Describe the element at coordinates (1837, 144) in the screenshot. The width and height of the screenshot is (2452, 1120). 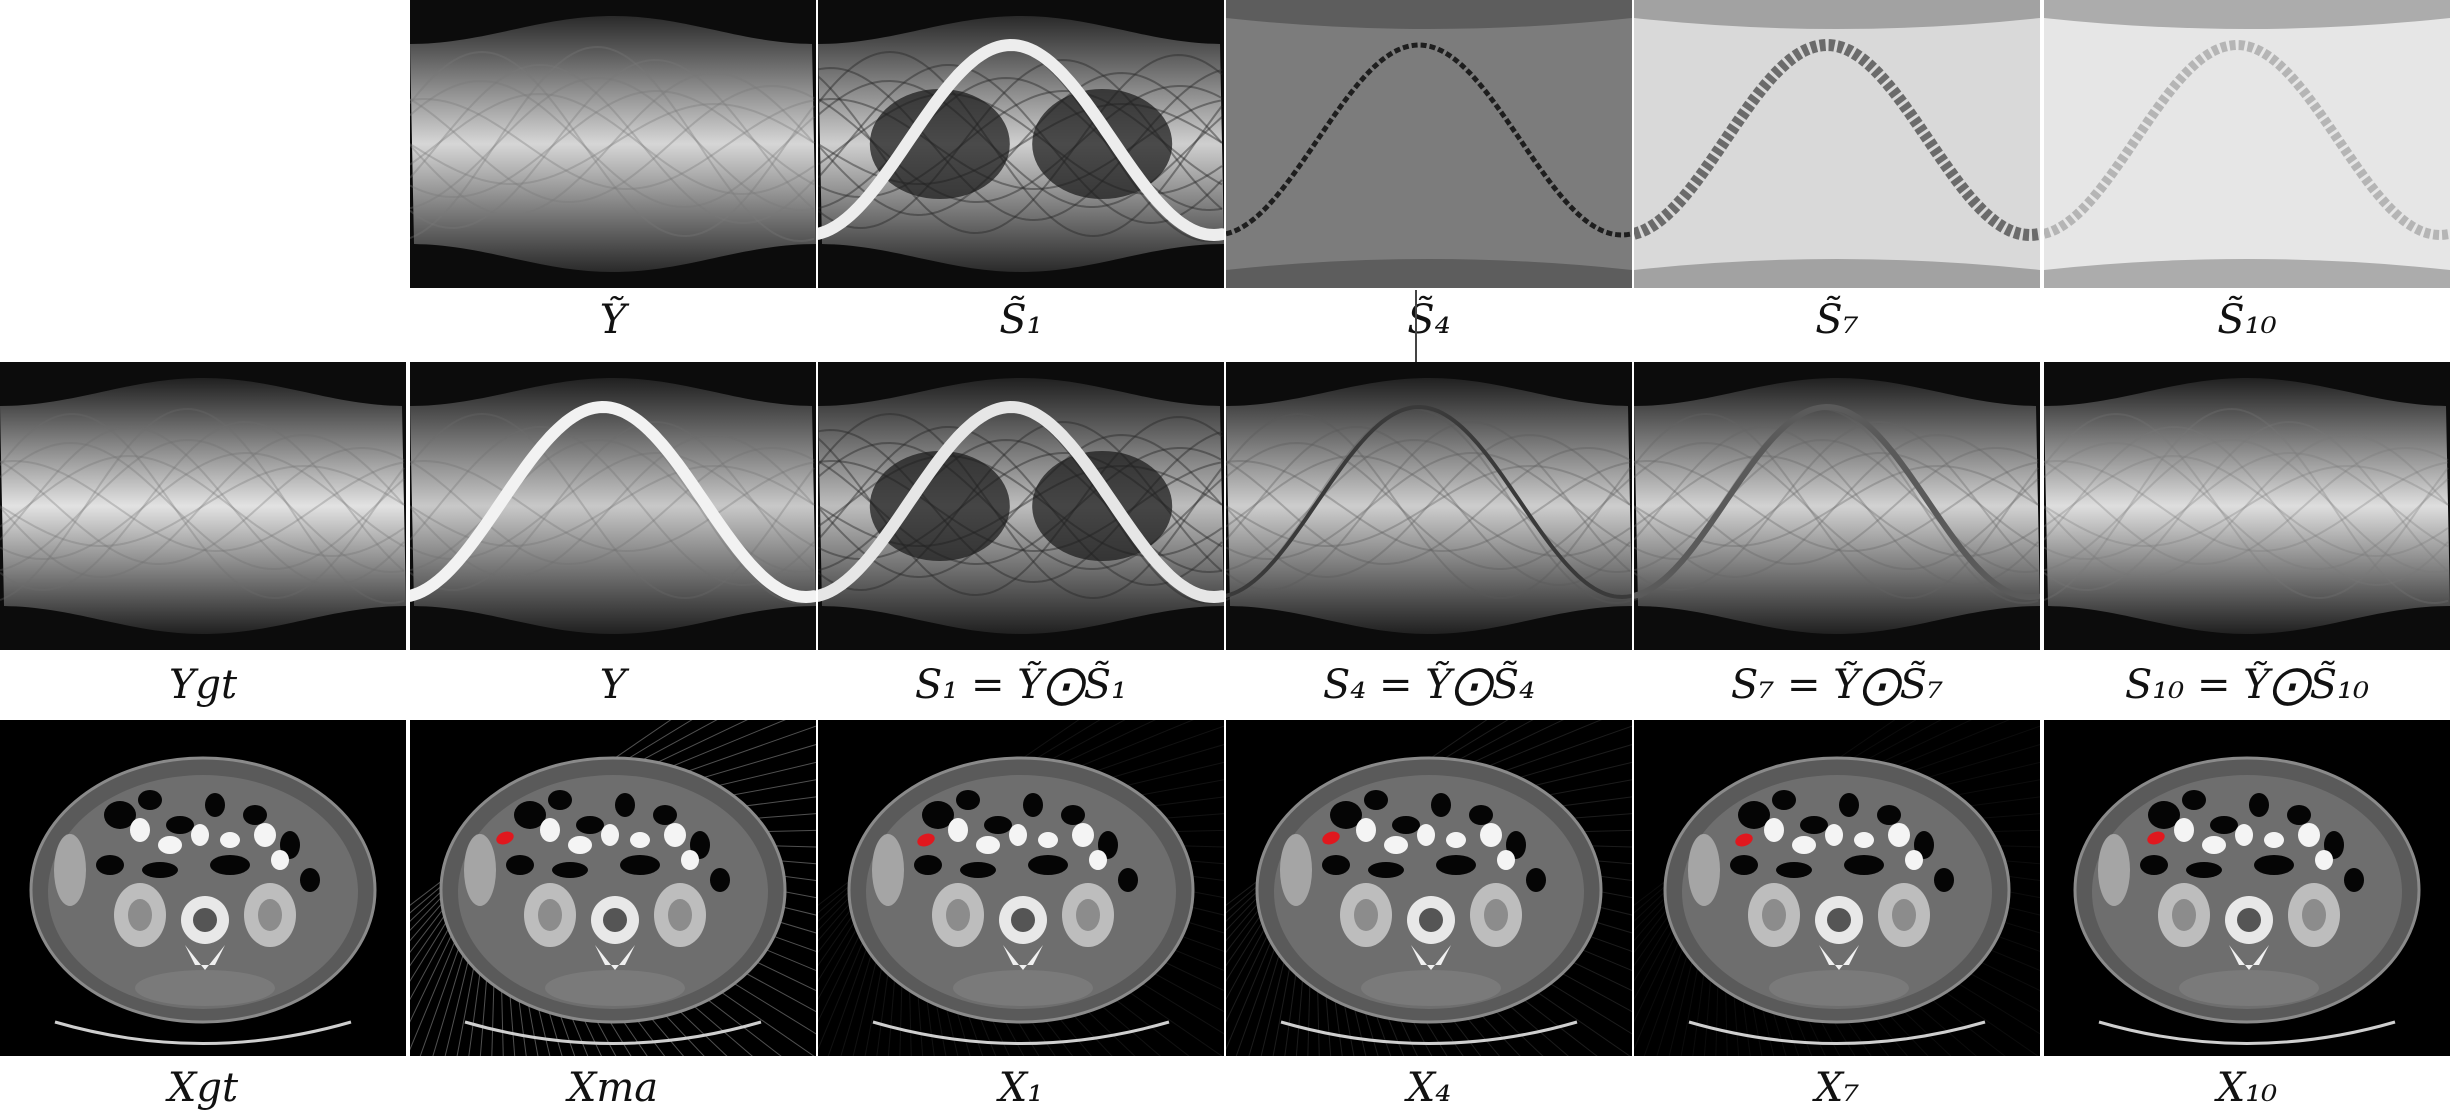
I see `sinogram-s7-tilde` at that location.